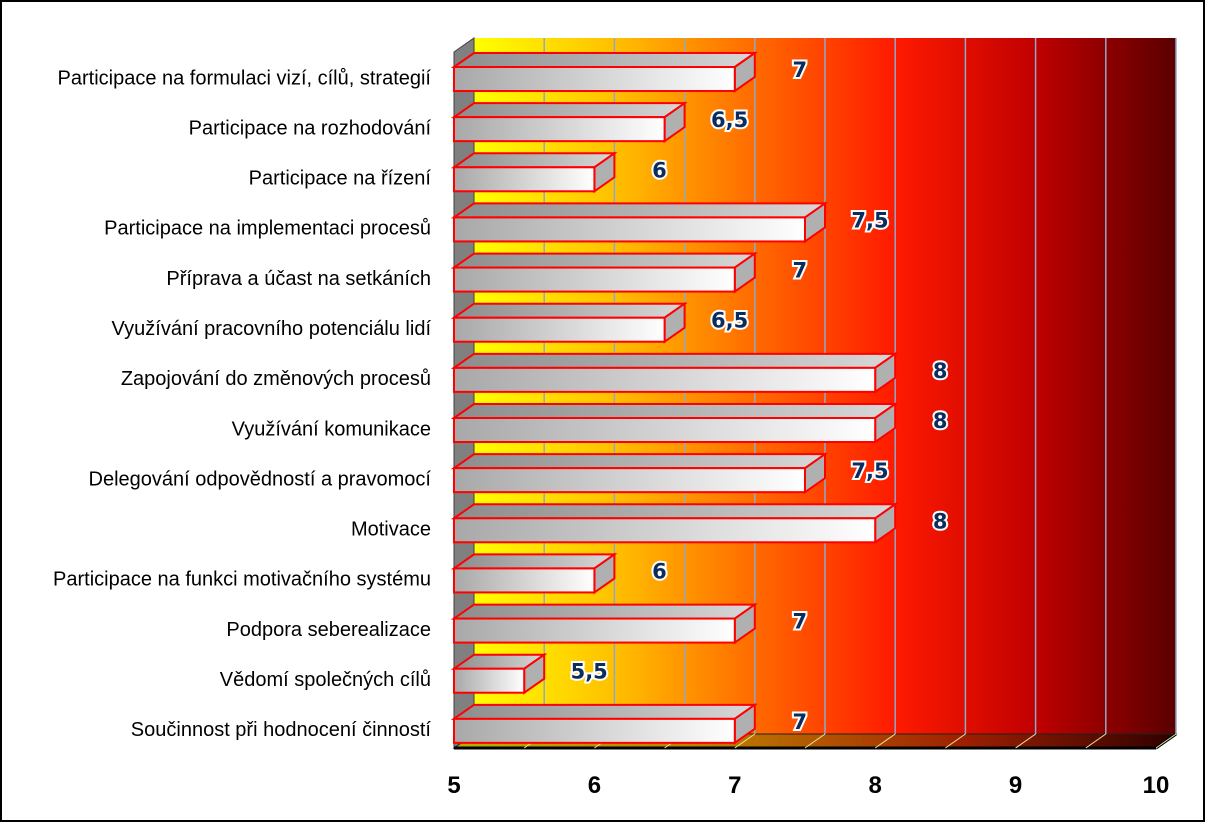 The width and height of the screenshot is (1205, 822). What do you see at coordinates (453, 785) in the screenshot?
I see `x-tick-label: 5` at bounding box center [453, 785].